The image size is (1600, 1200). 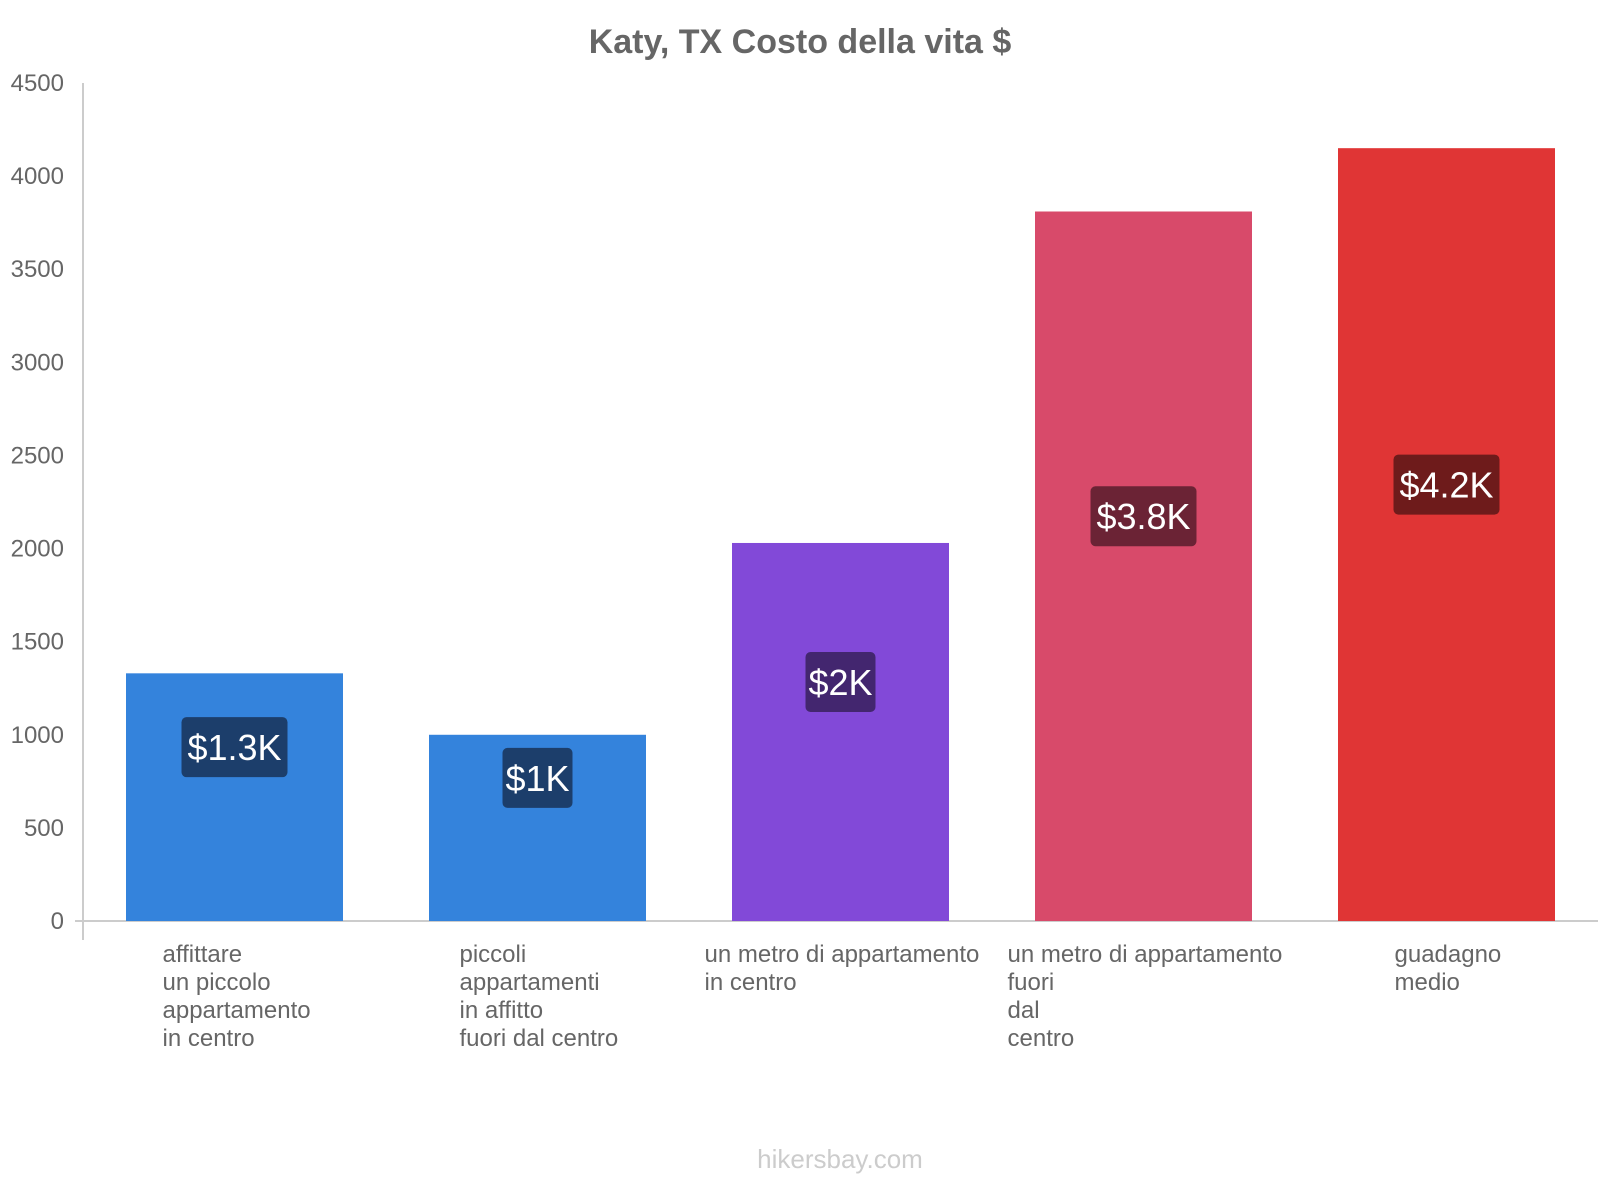 What do you see at coordinates (539, 1038) in the screenshot?
I see `x-category-label-line: fuori dal centro` at bounding box center [539, 1038].